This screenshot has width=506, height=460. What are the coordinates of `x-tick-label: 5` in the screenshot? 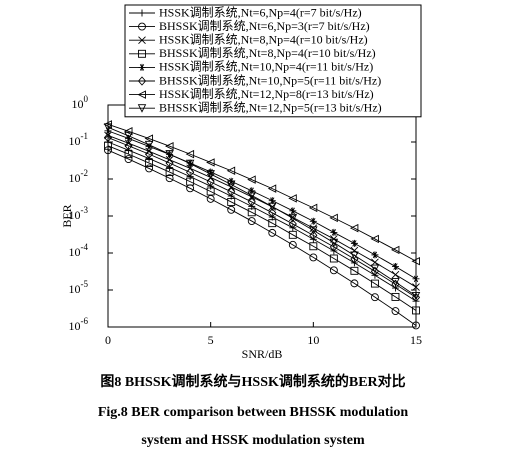 It's located at (211, 340).